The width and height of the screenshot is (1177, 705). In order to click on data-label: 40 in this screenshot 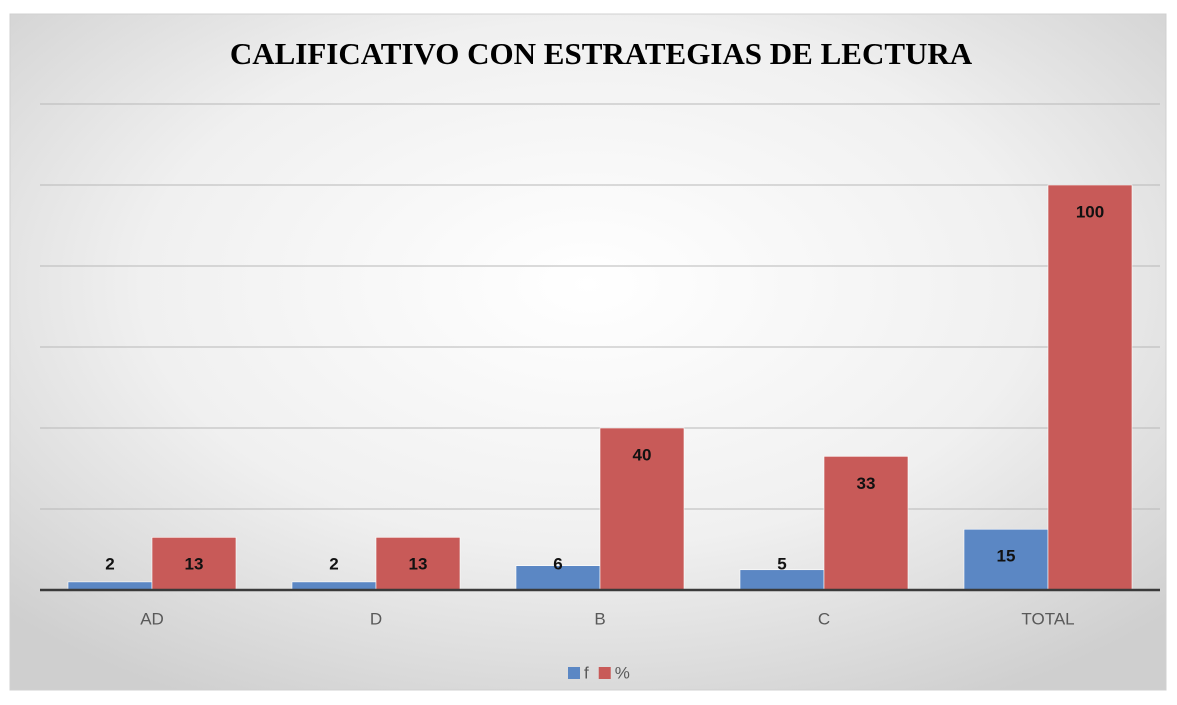, I will do `click(642, 454)`.